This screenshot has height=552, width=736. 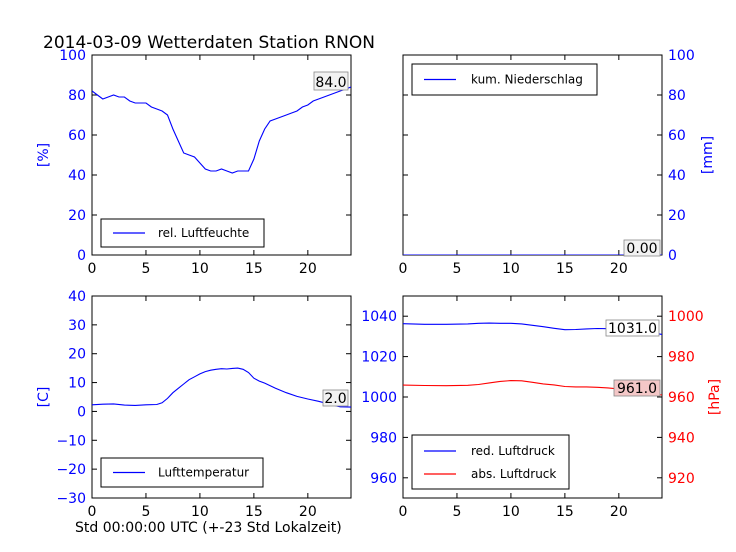 I want to click on y-axis-label: [C], so click(x=44, y=397).